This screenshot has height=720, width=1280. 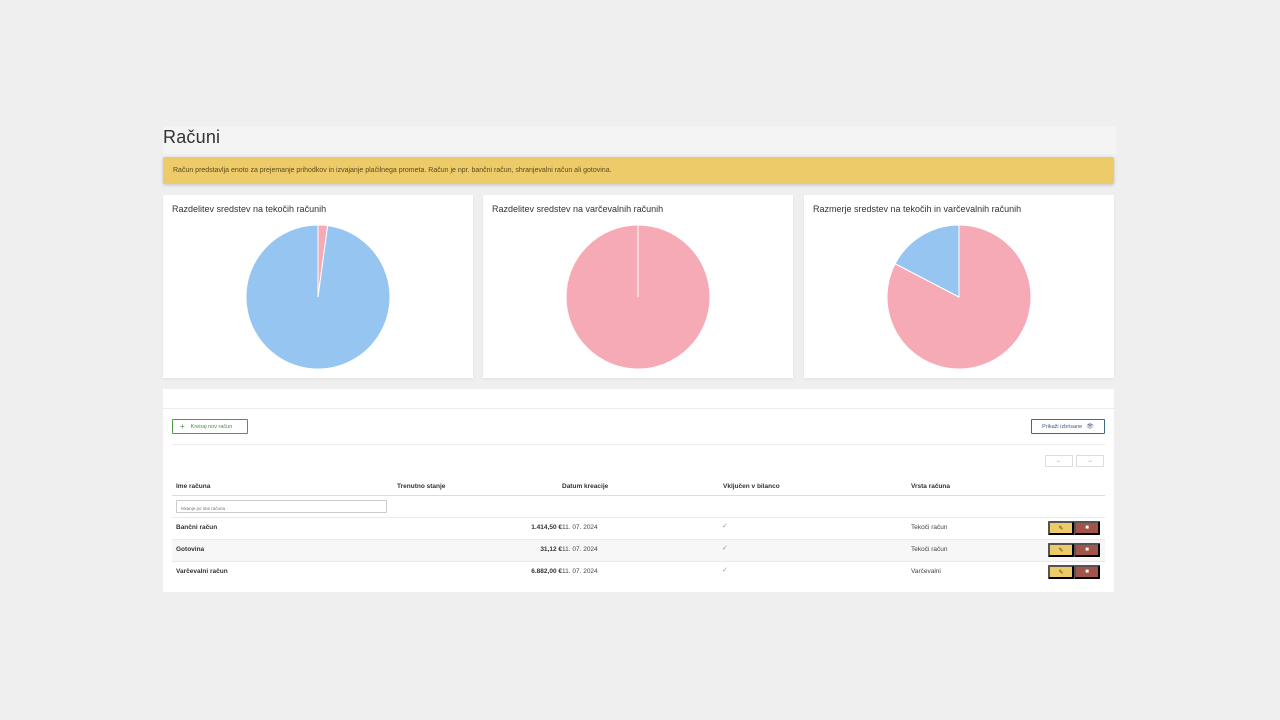 I want to click on create-account-button: + Kreiraj nov račun, so click(x=210, y=426).